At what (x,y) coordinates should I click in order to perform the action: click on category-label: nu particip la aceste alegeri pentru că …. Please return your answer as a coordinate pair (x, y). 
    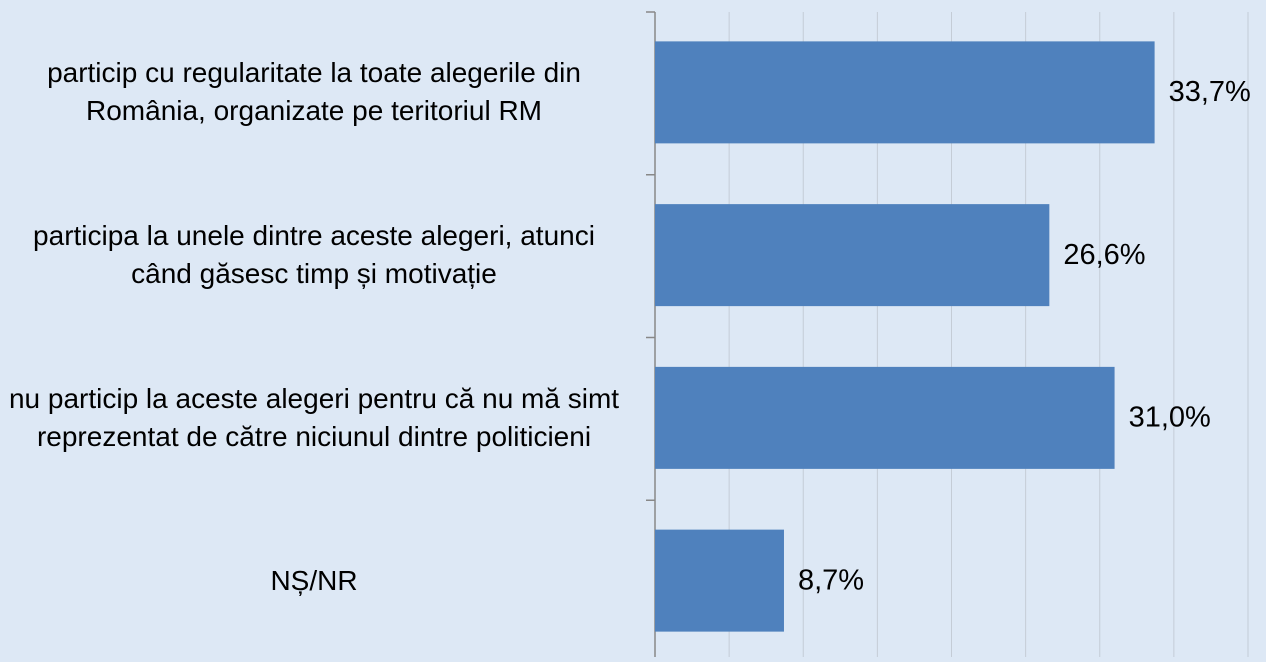
    Looking at the image, I should click on (314, 417).